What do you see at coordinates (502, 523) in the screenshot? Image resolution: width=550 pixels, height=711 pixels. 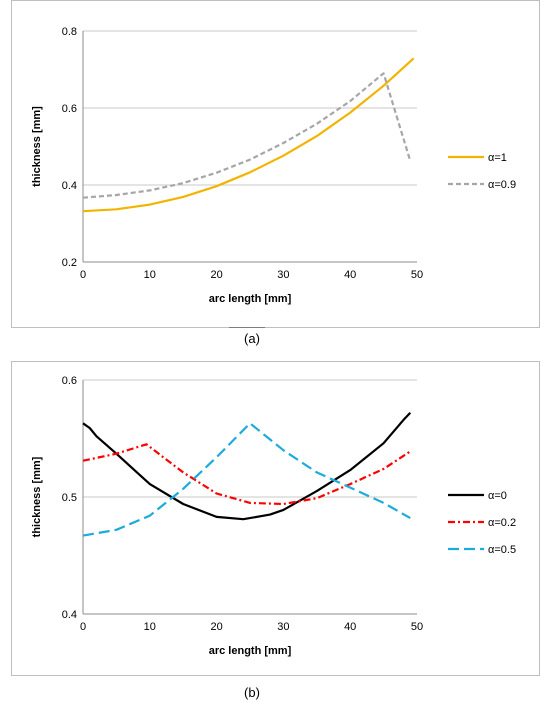 I see `legend-label: α=0.2` at bounding box center [502, 523].